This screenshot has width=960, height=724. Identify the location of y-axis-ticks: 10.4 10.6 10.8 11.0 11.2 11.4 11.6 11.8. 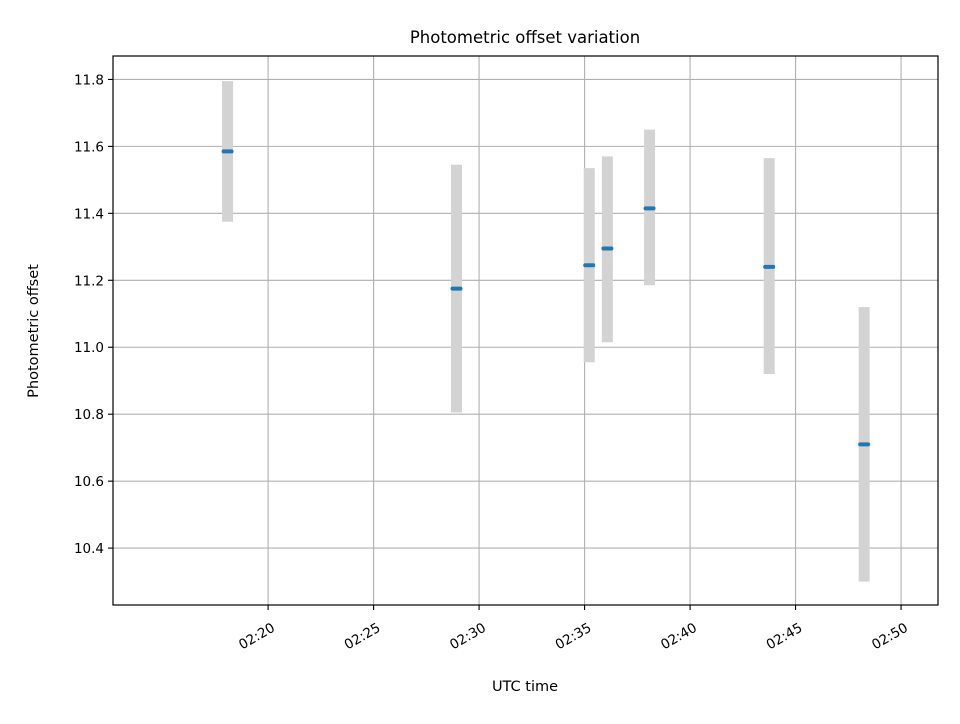
(93, 314).